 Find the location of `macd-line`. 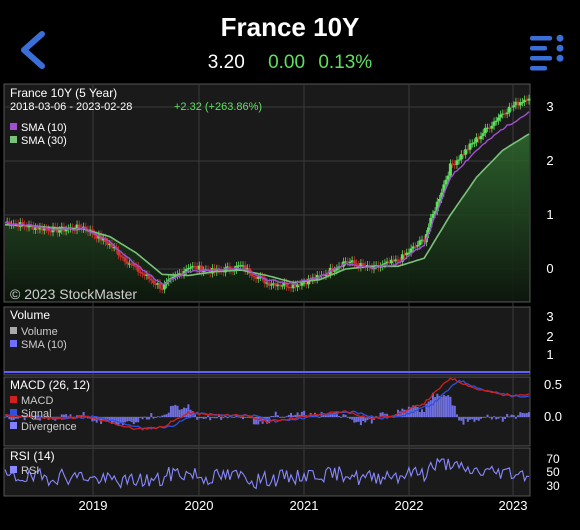

macd-line is located at coordinates (267, 404).